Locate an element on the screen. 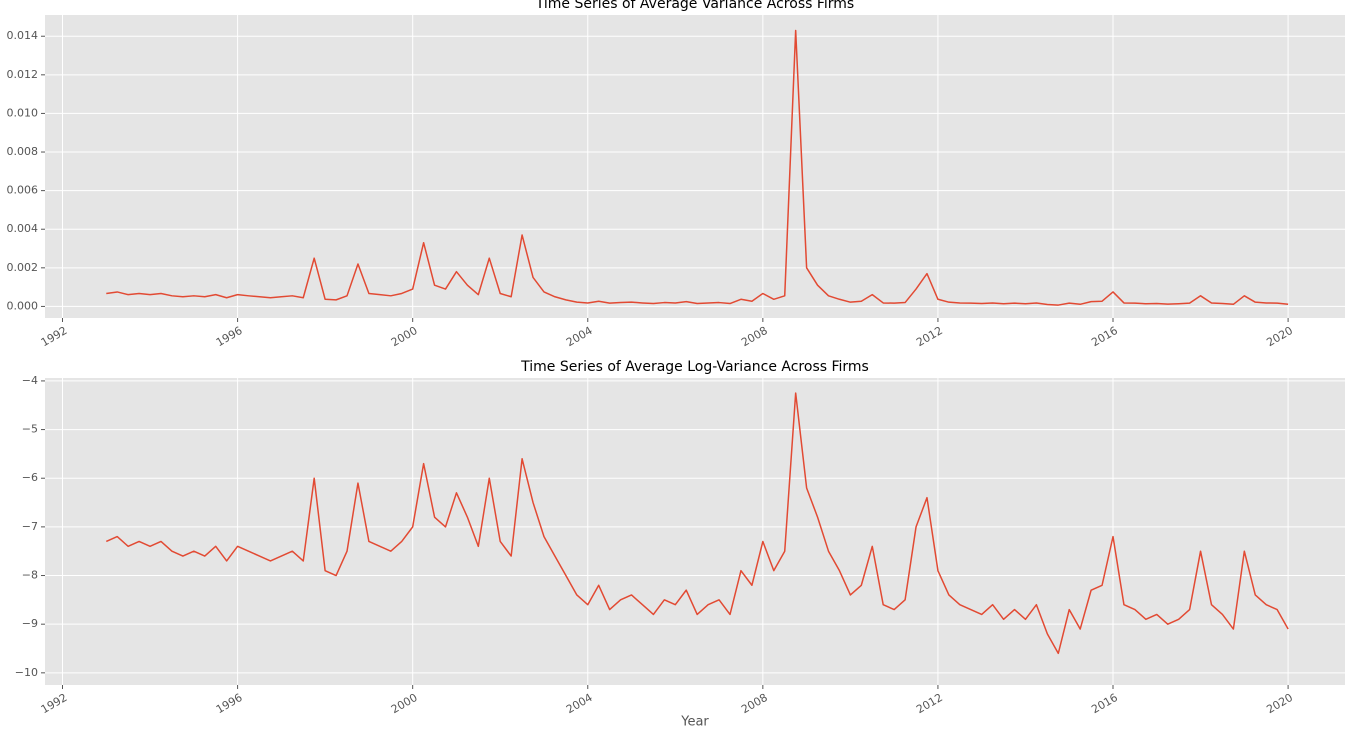  y-tick-label: −4 is located at coordinates (30, 380).